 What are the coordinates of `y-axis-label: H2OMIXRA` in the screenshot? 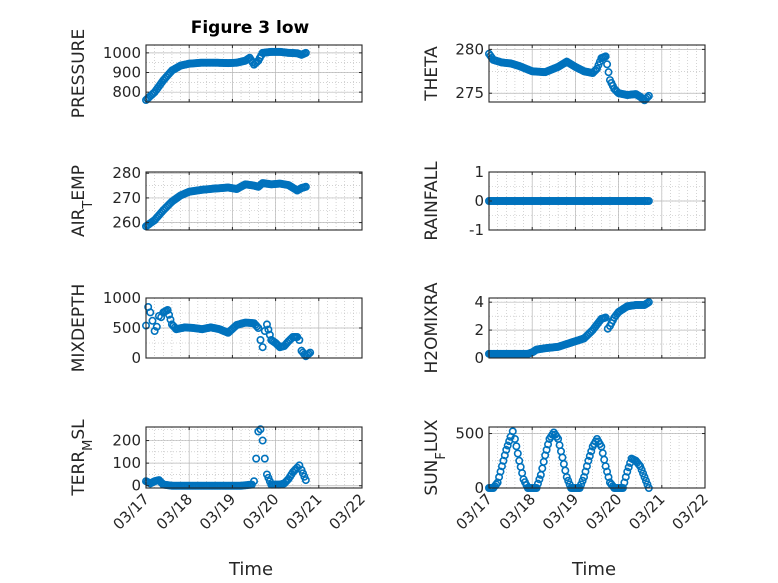 It's located at (432, 327).